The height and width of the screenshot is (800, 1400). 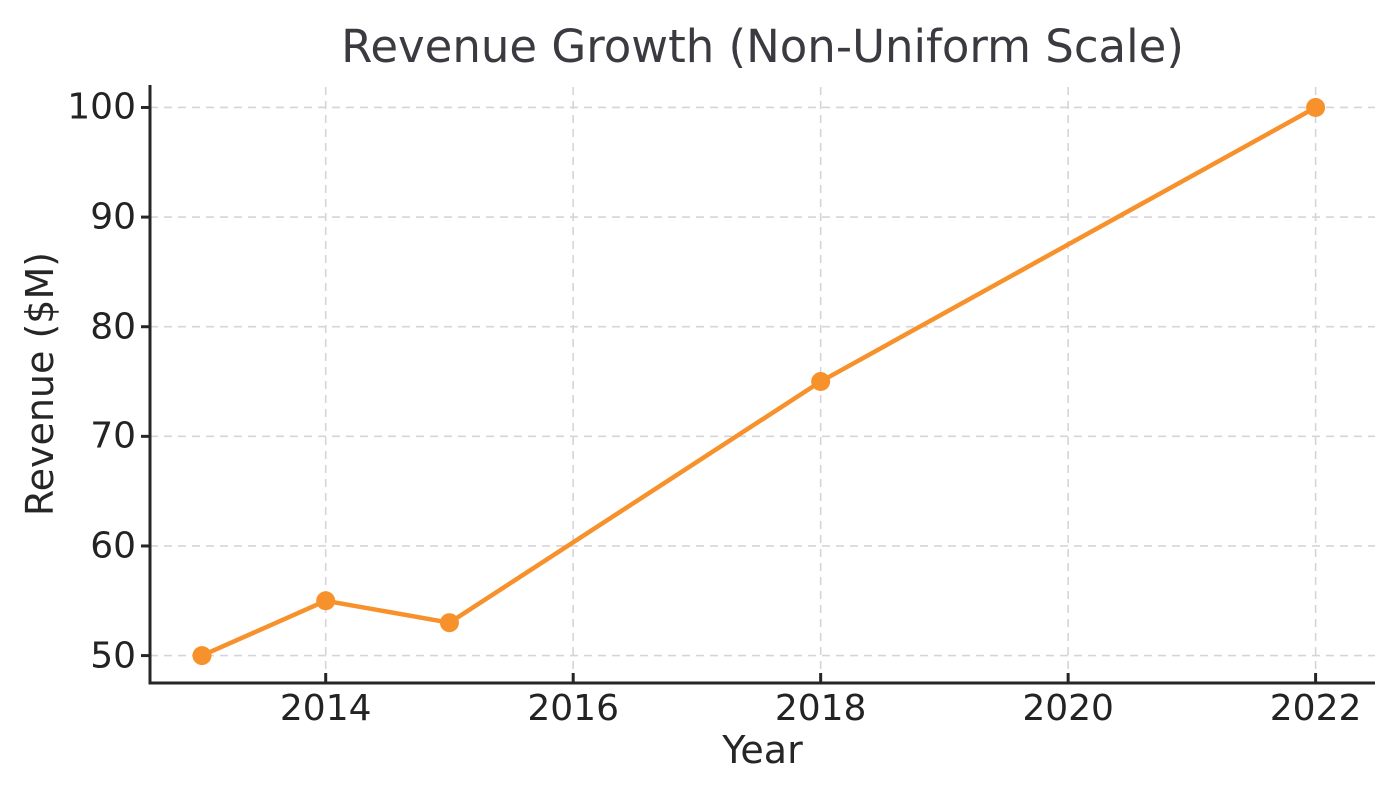 What do you see at coordinates (1315, 708) in the screenshot?
I see `x-tick-label: 2022` at bounding box center [1315, 708].